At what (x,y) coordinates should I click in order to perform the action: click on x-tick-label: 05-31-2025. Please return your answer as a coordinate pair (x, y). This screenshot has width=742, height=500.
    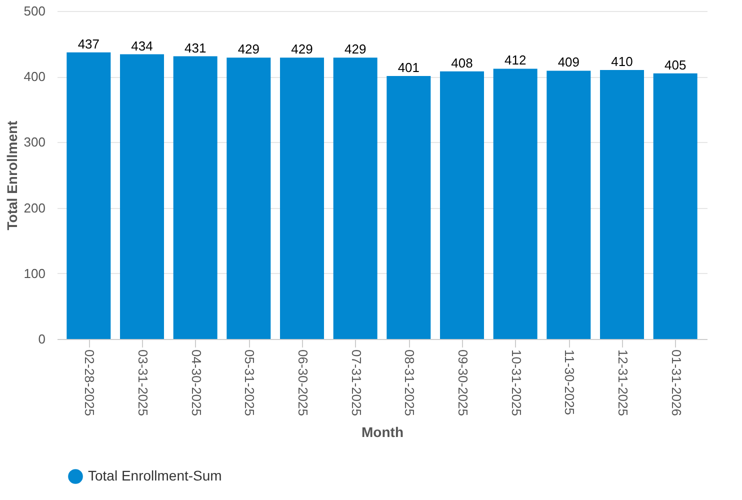
    Looking at the image, I should click on (250, 383).